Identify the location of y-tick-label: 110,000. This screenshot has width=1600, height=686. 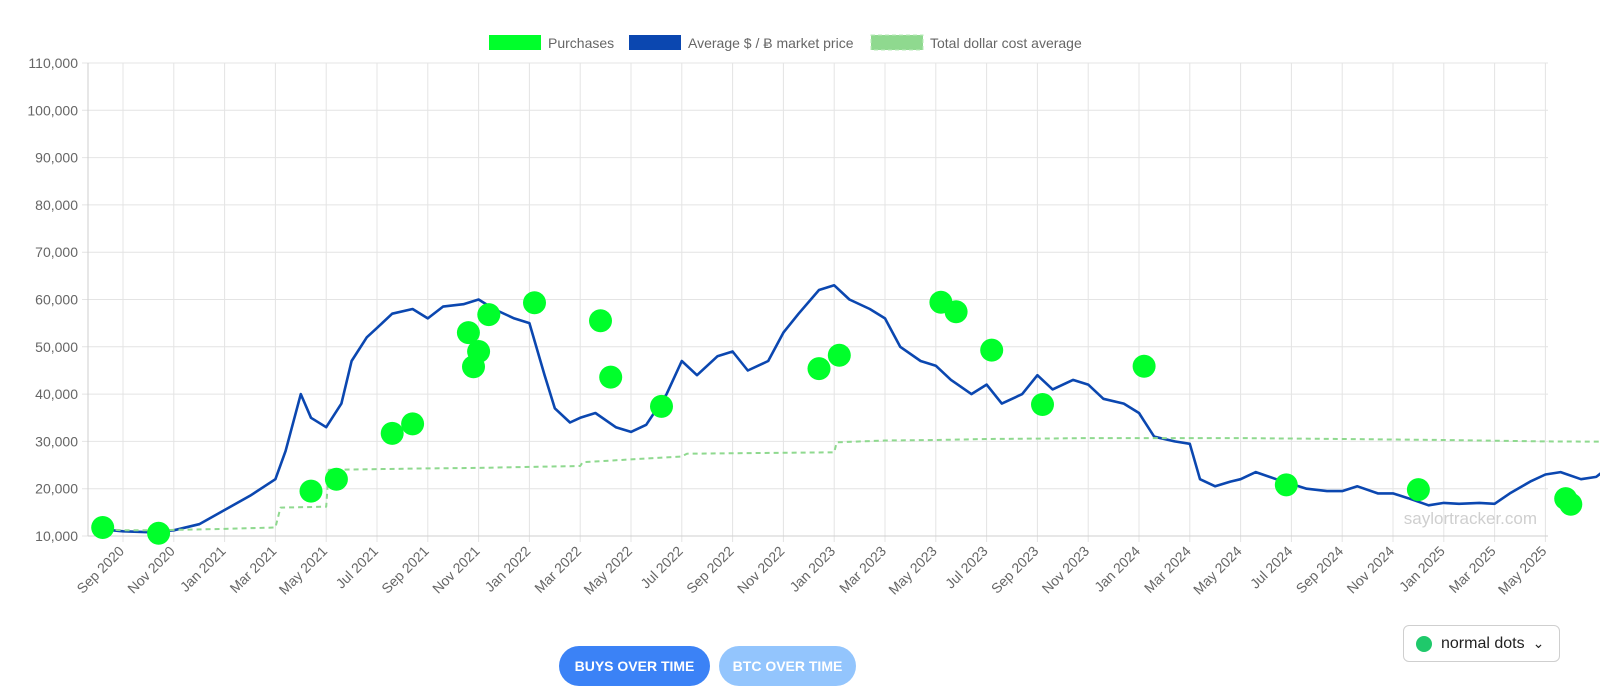
(53, 63).